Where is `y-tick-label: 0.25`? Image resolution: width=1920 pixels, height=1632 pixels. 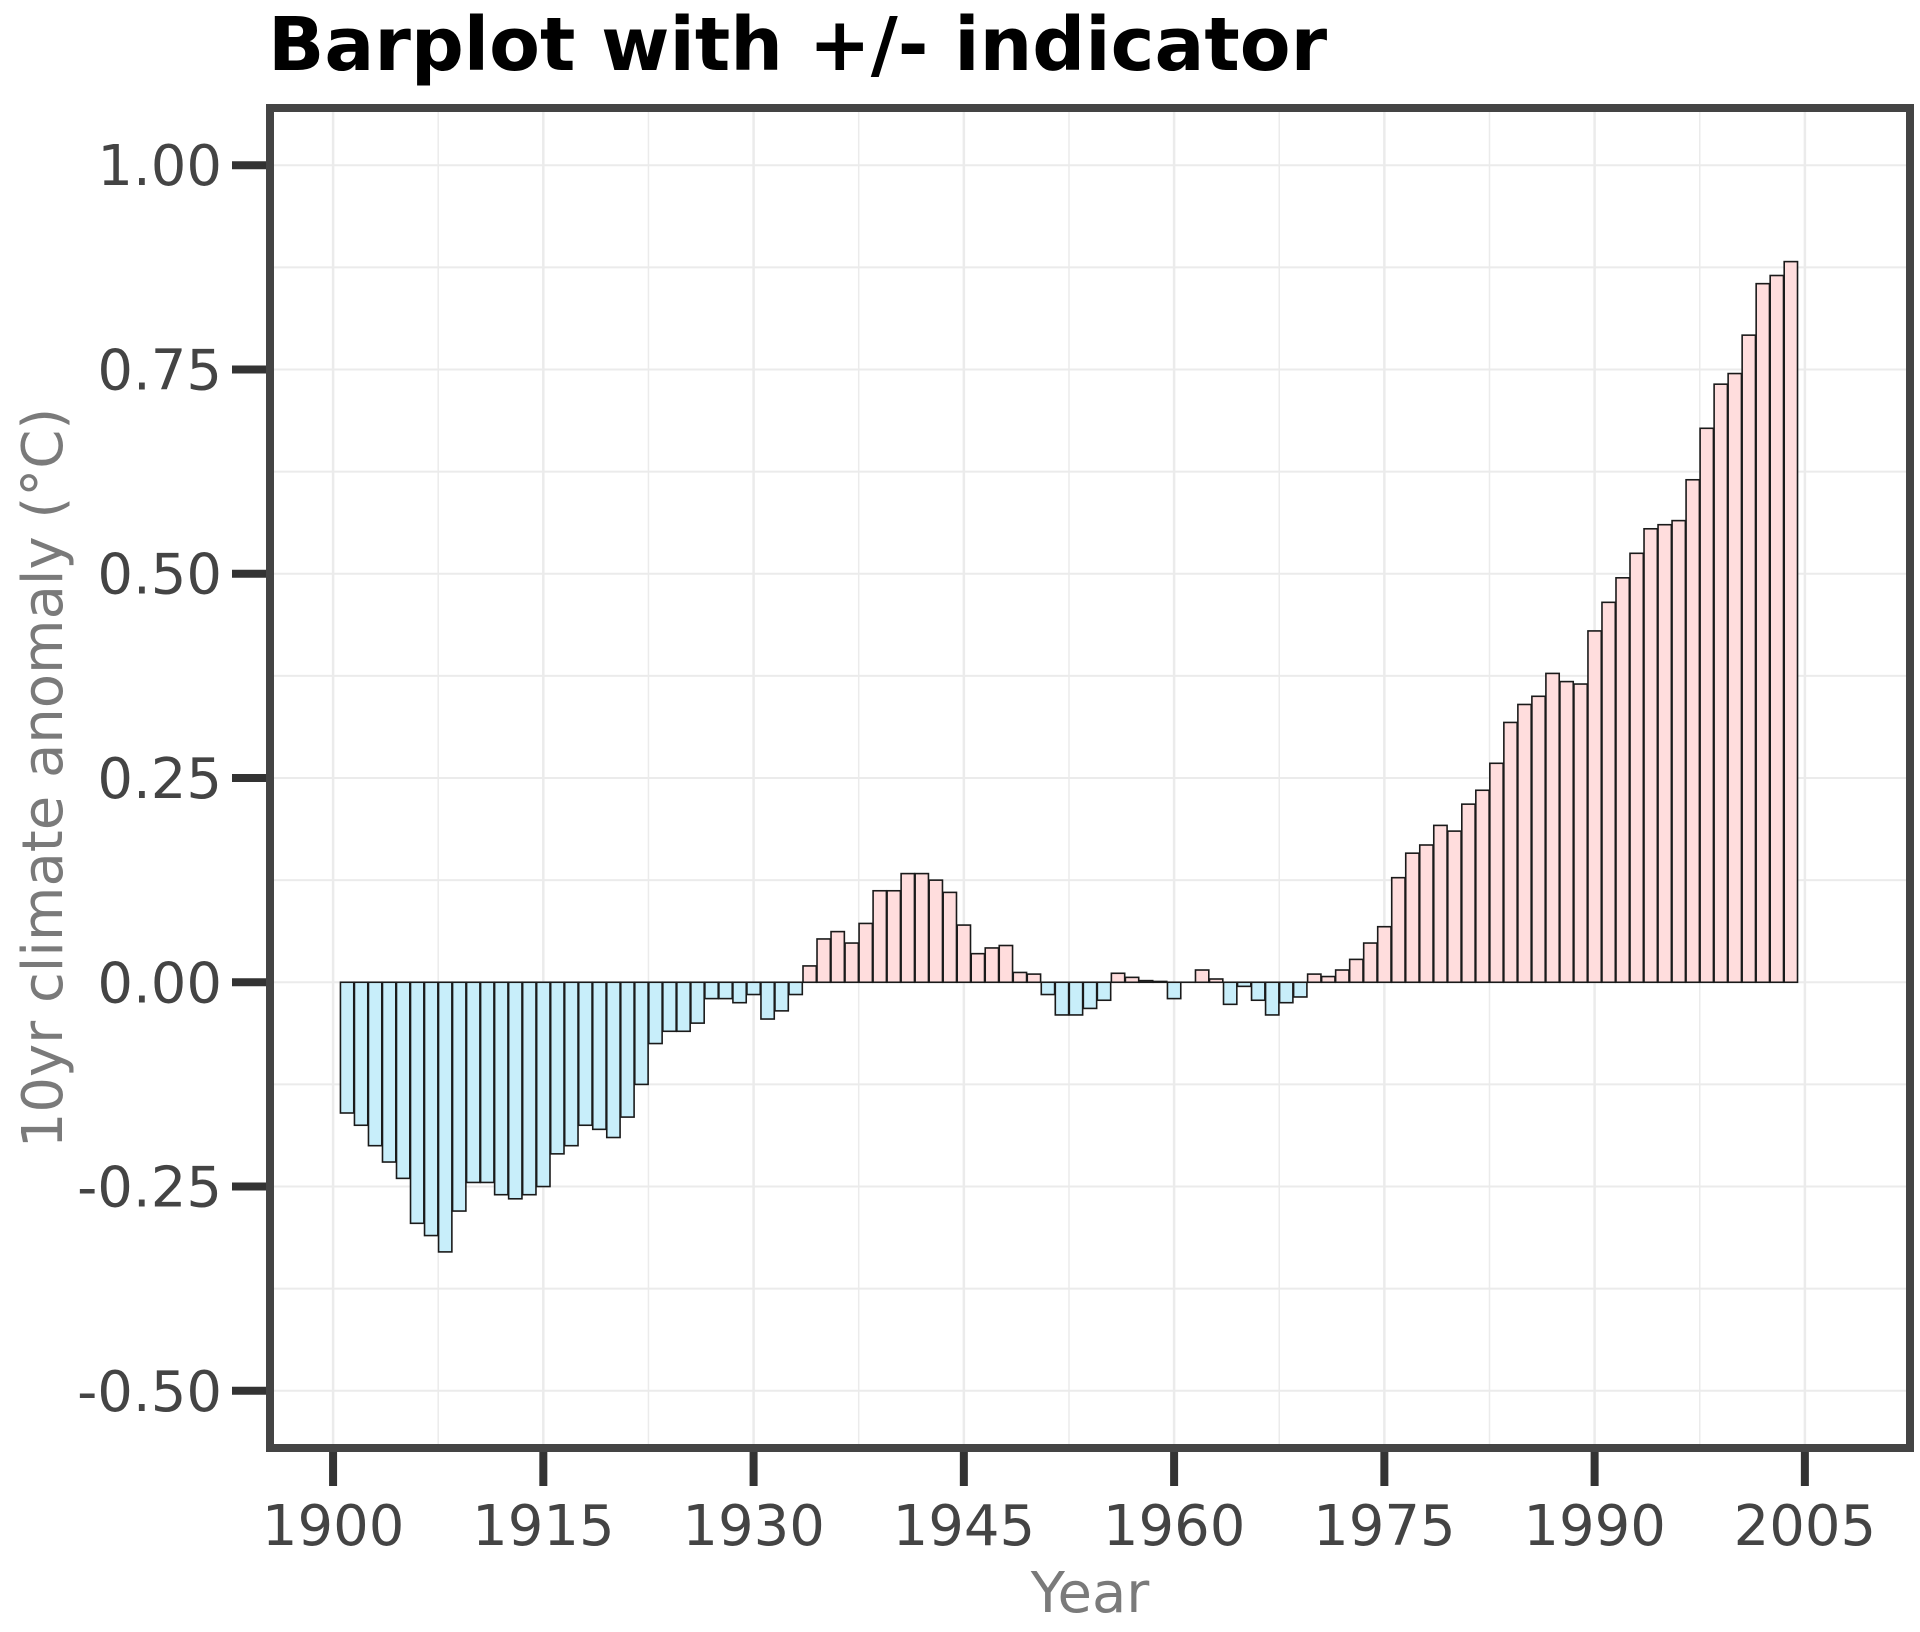
y-tick-label: 0.25 is located at coordinates (159, 779).